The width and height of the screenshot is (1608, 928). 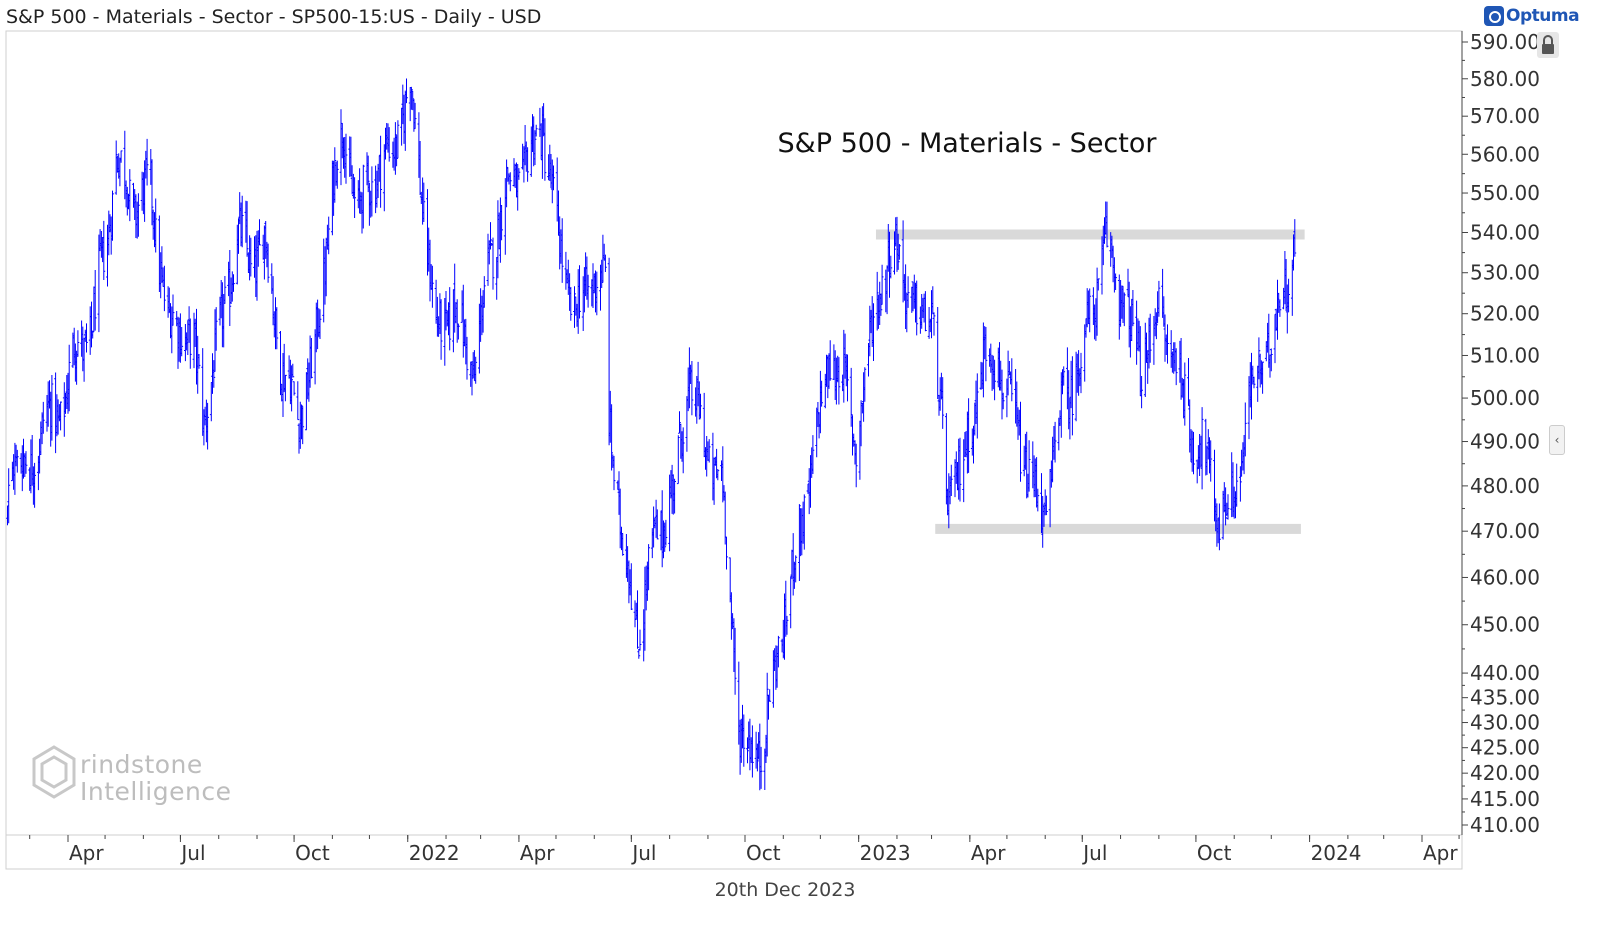 I want to click on lock-icon, so click(x=1548, y=45).